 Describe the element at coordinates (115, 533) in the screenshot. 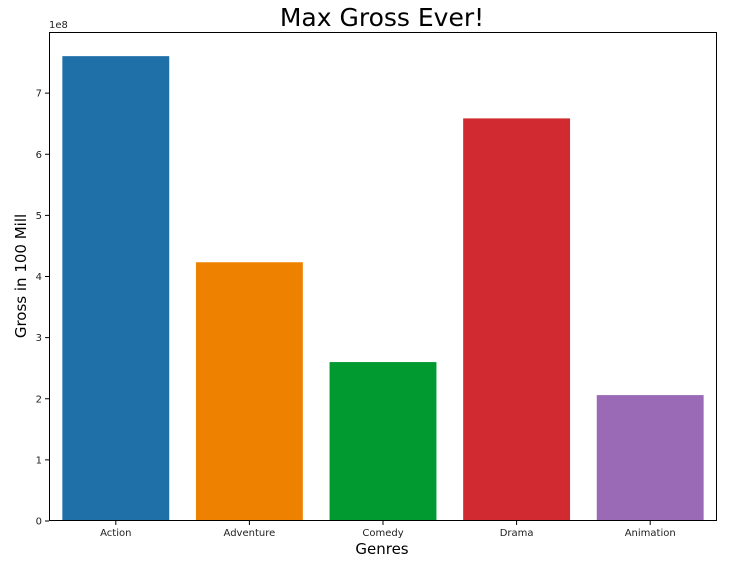

I see `x-tick-label: Action` at that location.